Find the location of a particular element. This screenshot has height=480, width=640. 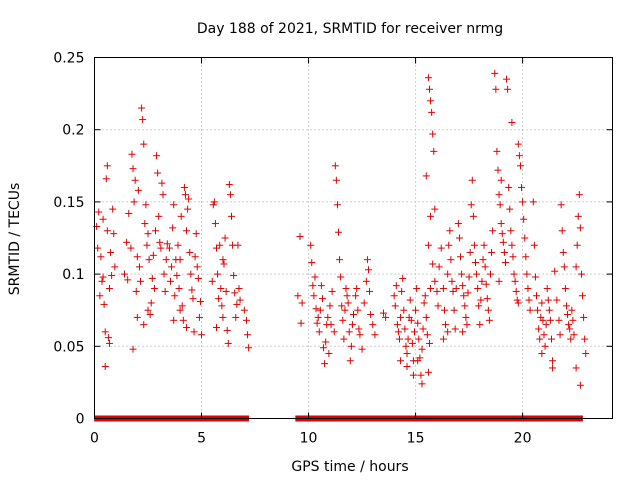

y-tick-label: 0.2 is located at coordinates (73, 131).